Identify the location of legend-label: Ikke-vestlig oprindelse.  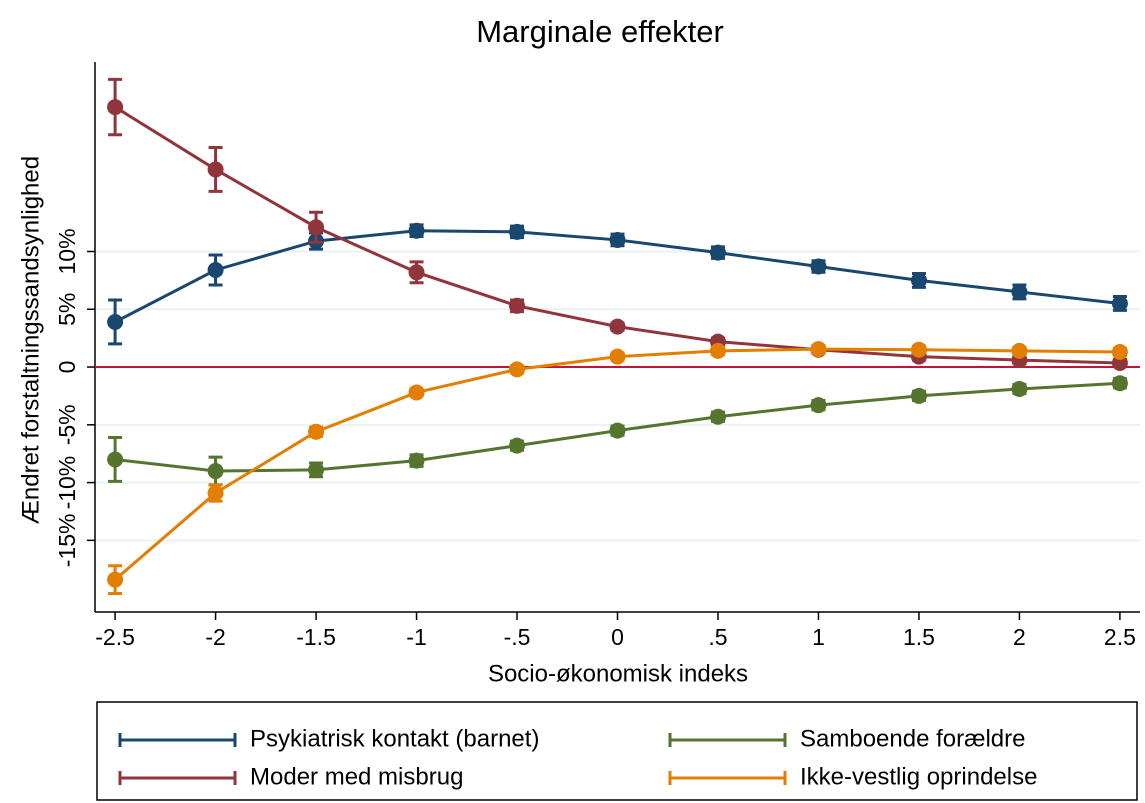
(918, 776).